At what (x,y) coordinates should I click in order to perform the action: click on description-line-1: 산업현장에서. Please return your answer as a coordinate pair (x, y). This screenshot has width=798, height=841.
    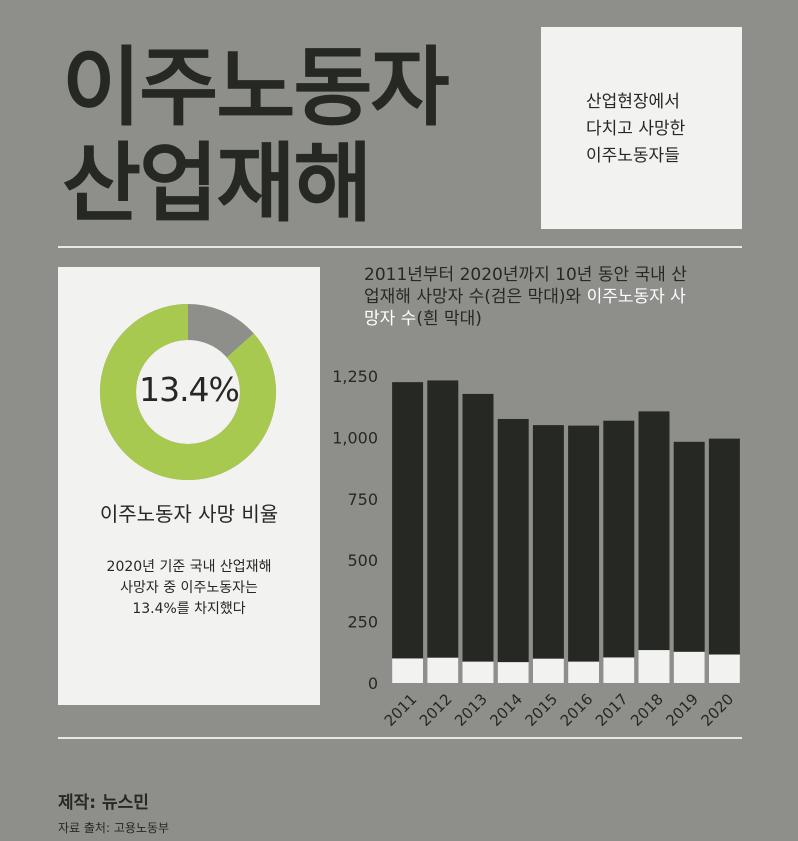
    Looking at the image, I should click on (633, 102).